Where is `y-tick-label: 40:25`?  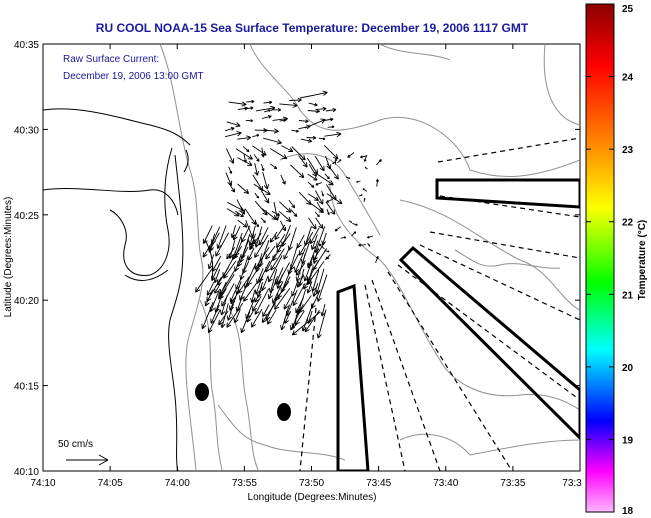 y-tick-label: 40:25 is located at coordinates (26, 216).